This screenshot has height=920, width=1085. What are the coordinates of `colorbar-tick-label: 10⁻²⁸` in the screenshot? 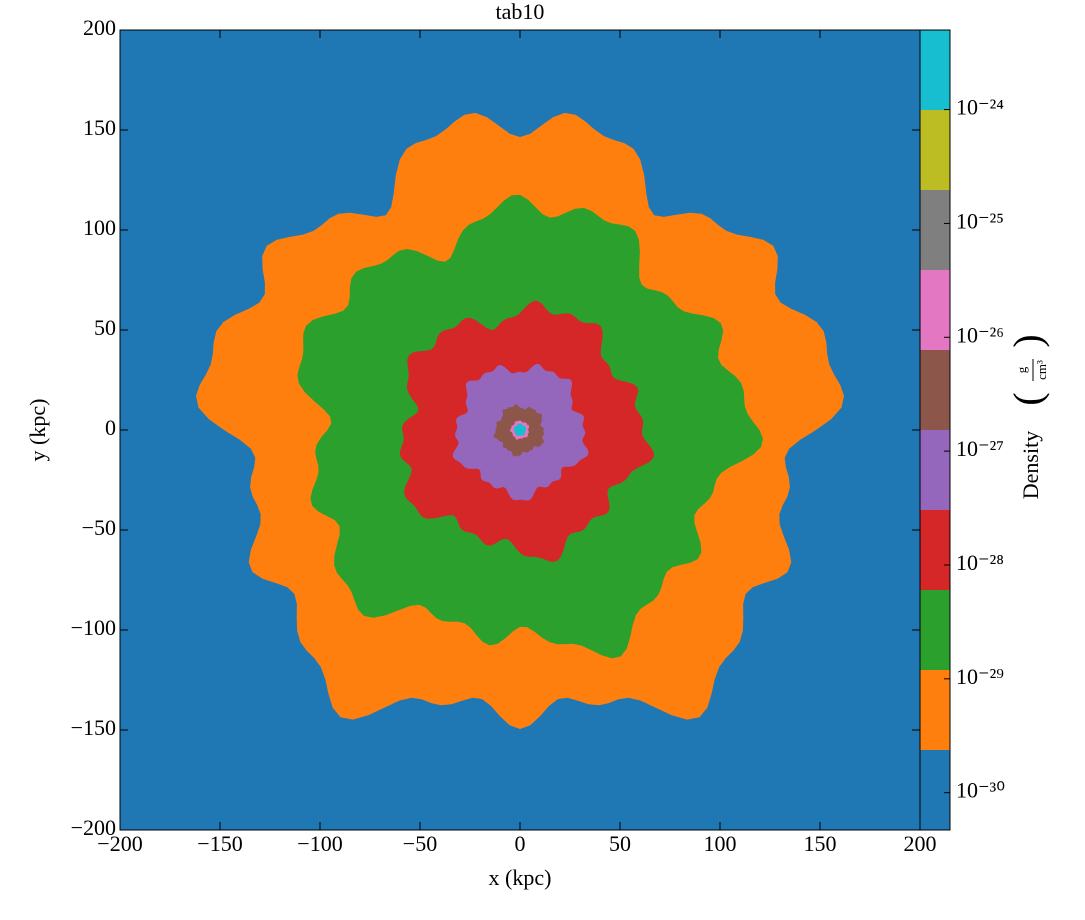 It's located at (980, 562).